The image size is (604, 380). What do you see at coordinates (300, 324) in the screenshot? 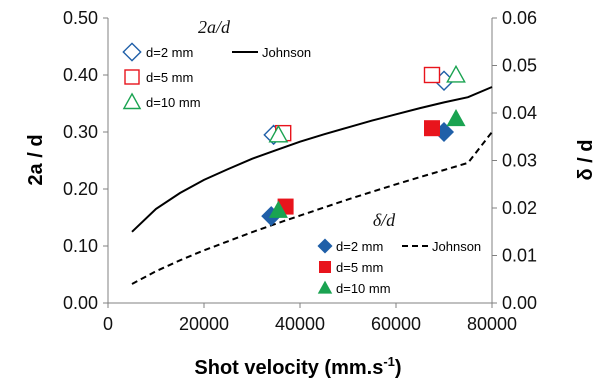
I see `x-tick-label: 40000` at bounding box center [300, 324].